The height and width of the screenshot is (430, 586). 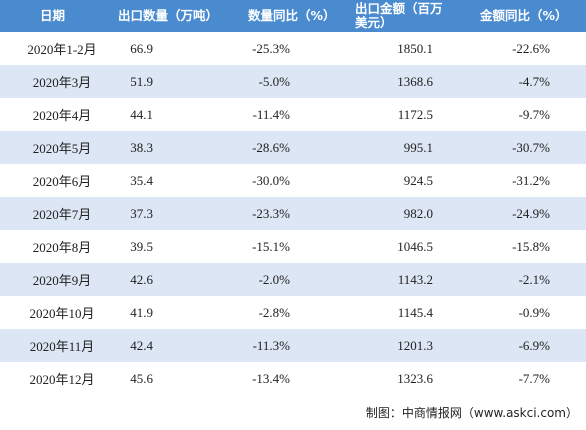 I want to click on header-cell: 出口金额（百万美元）, so click(x=399, y=15).